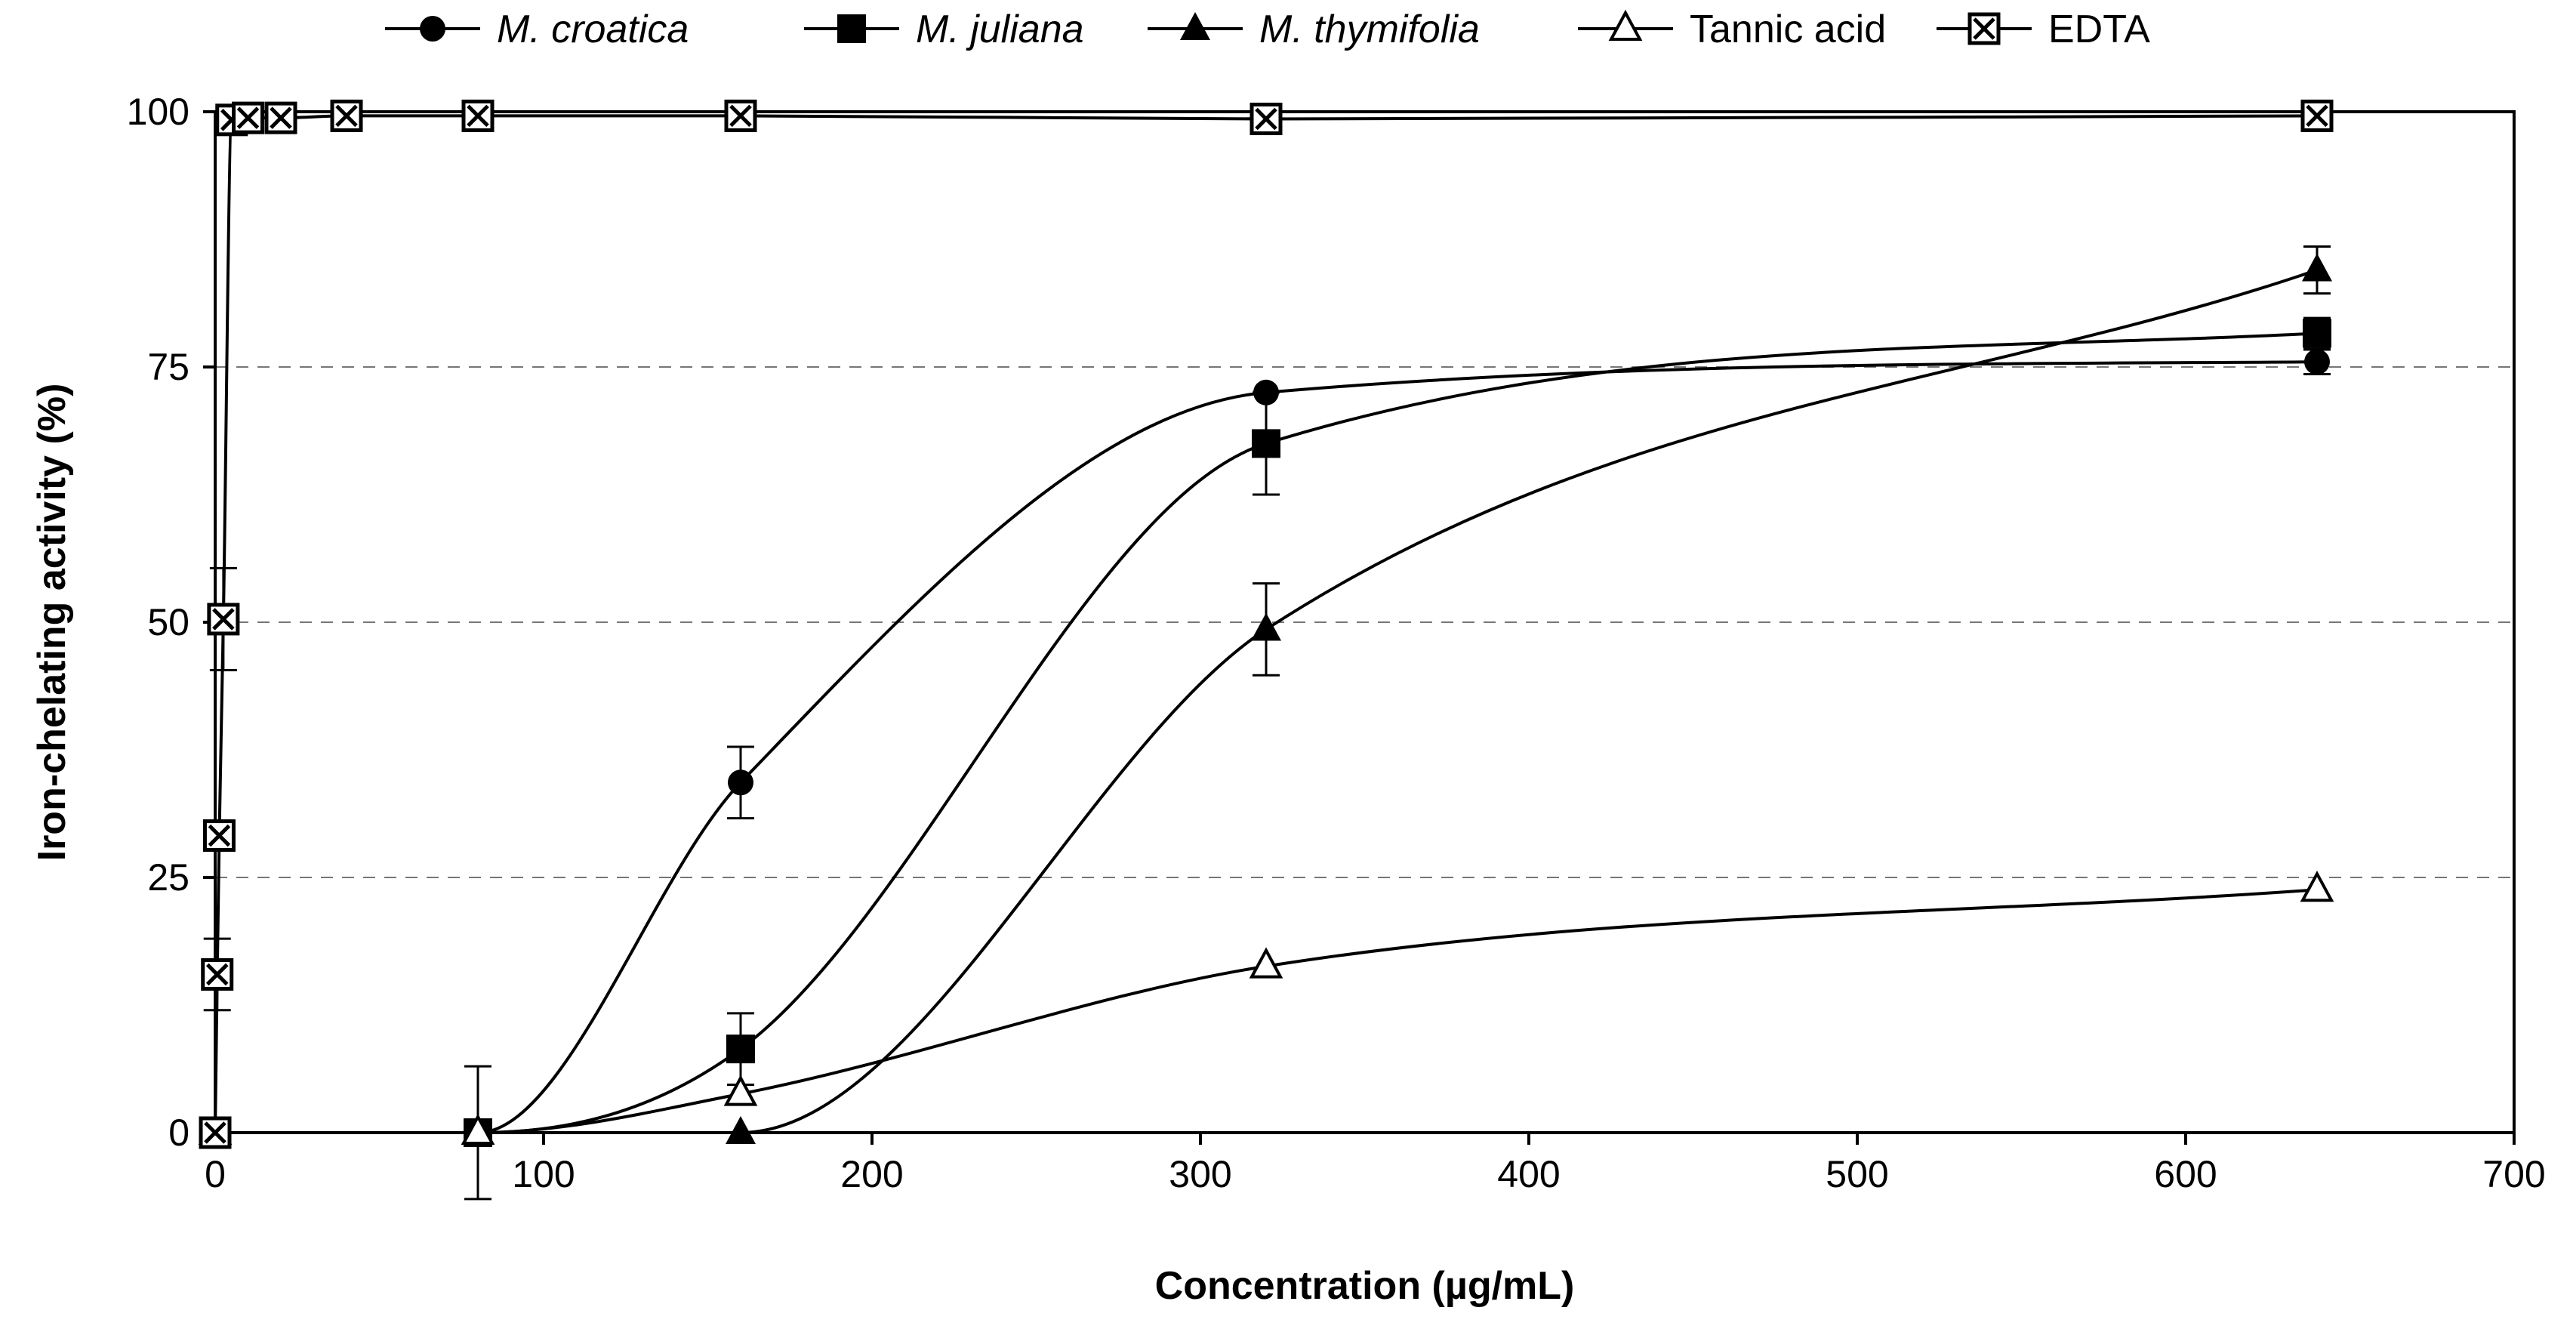  What do you see at coordinates (1625, 25) in the screenshot?
I see `legend-marker-tannic-acid` at bounding box center [1625, 25].